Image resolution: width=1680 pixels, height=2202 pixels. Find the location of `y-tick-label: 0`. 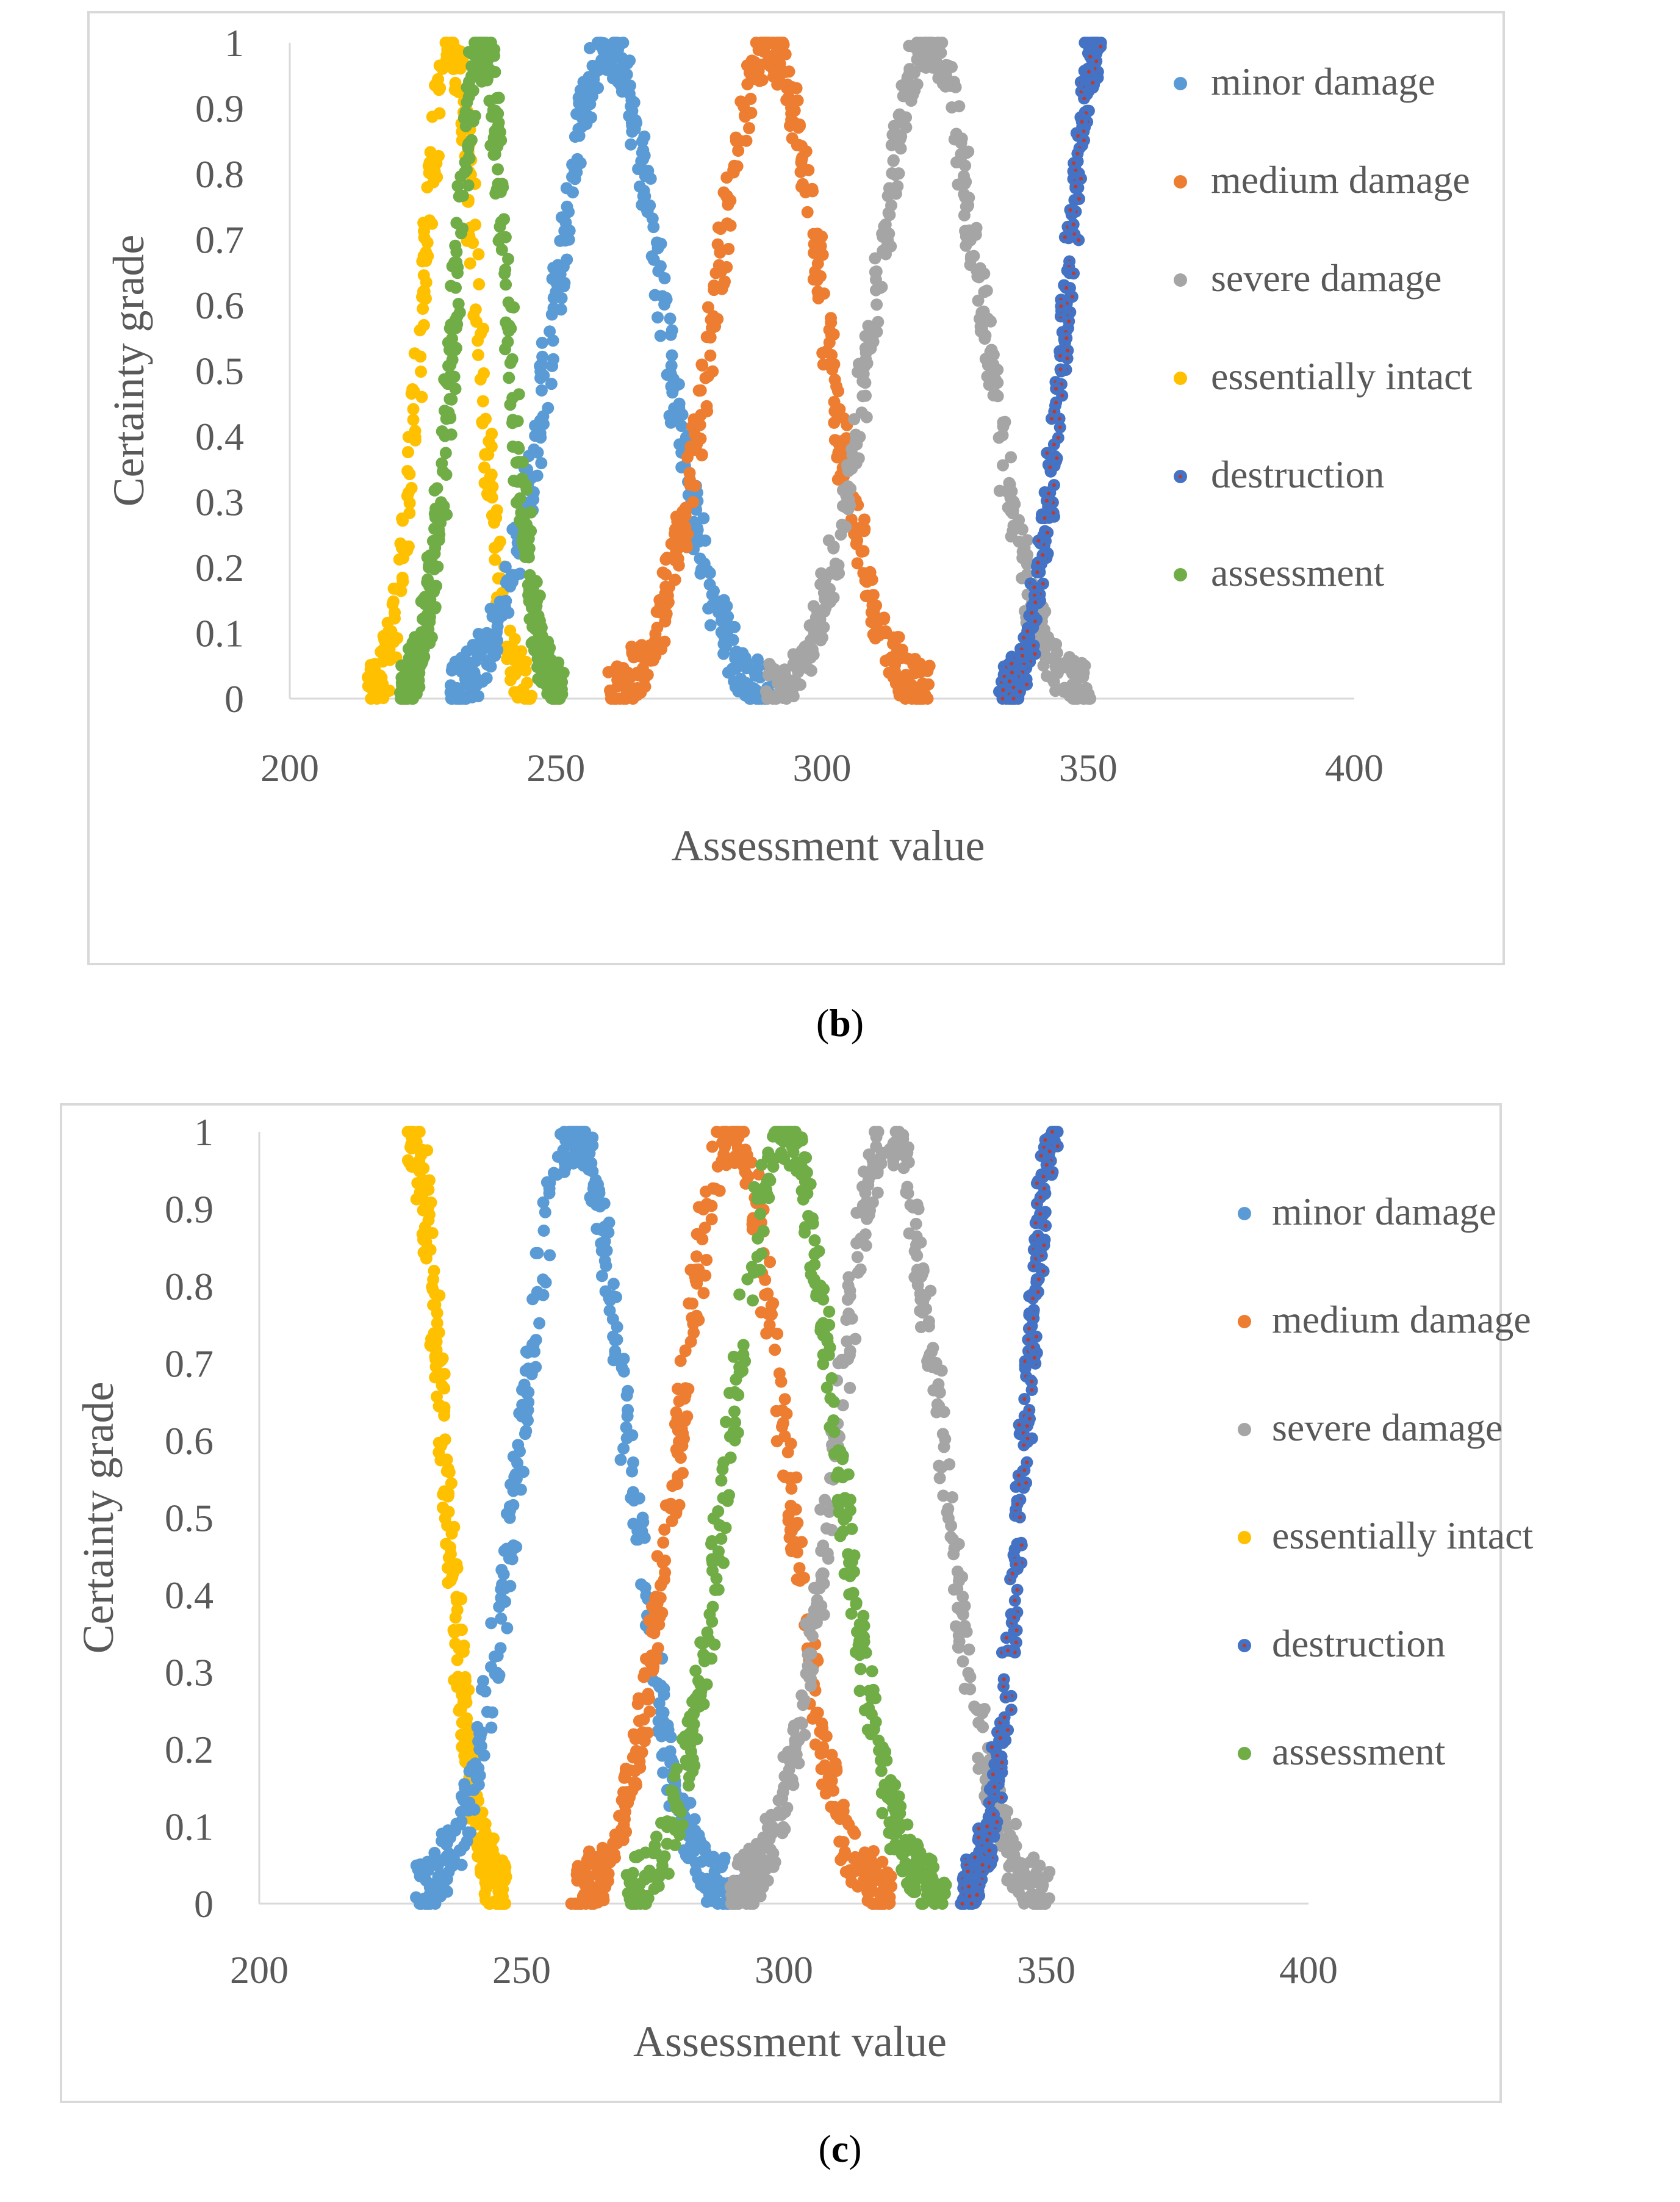

y-tick-label: 0 is located at coordinates (204, 1904).